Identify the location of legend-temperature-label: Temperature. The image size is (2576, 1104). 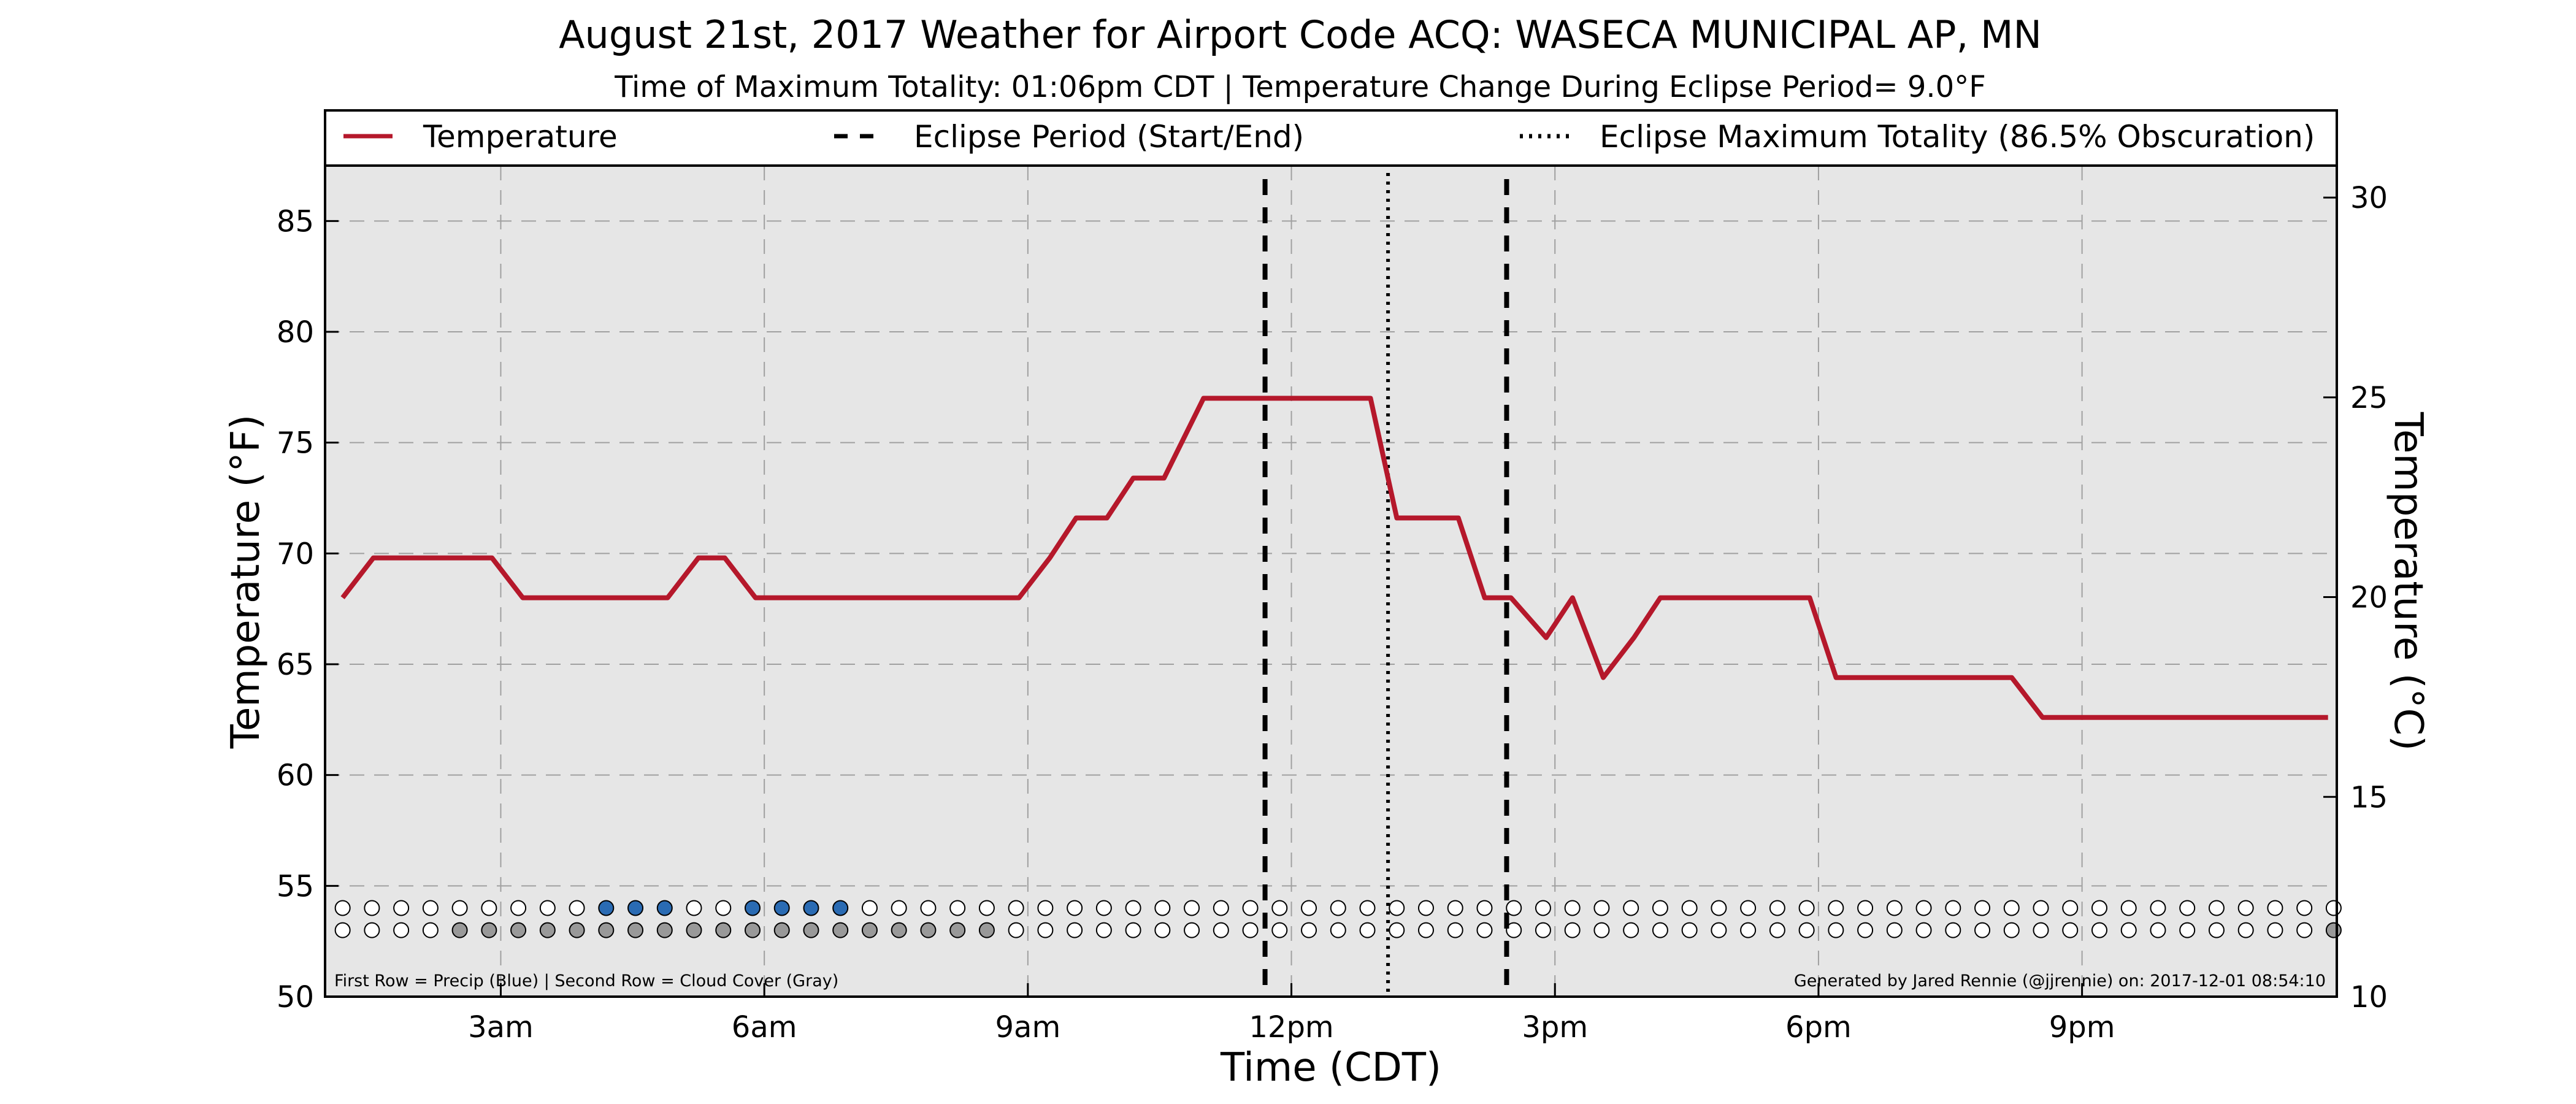
(520, 137).